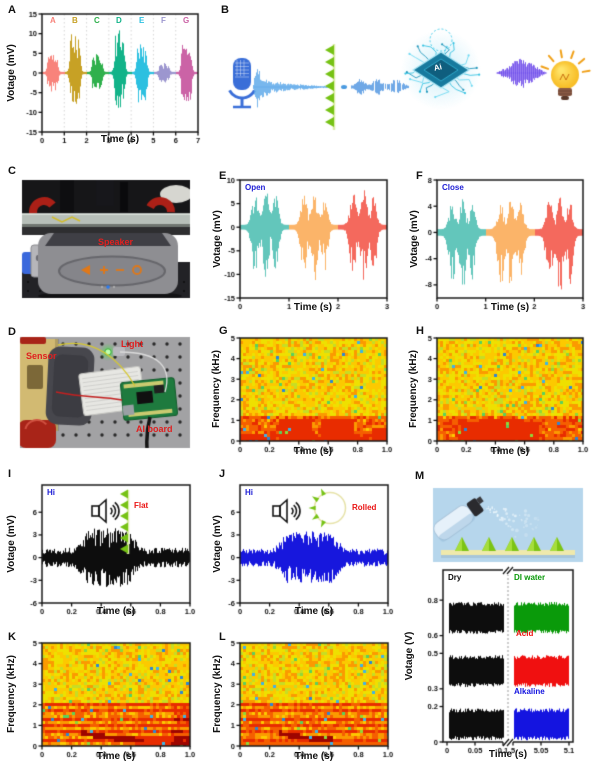  What do you see at coordinates (12, 10) in the screenshot?
I see `panel-a-label: A` at bounding box center [12, 10].